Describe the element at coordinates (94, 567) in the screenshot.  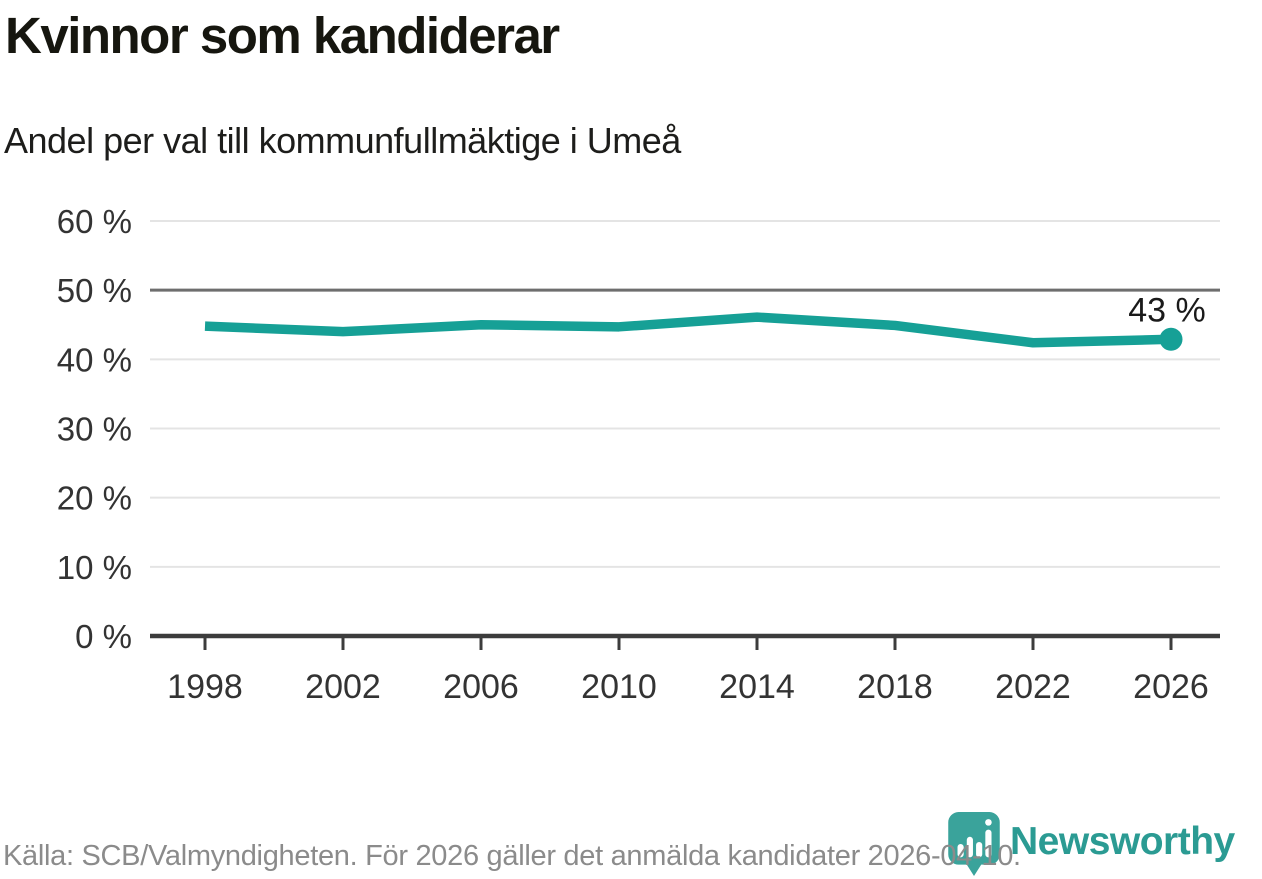
I see `y-tick-label: 10 %` at that location.